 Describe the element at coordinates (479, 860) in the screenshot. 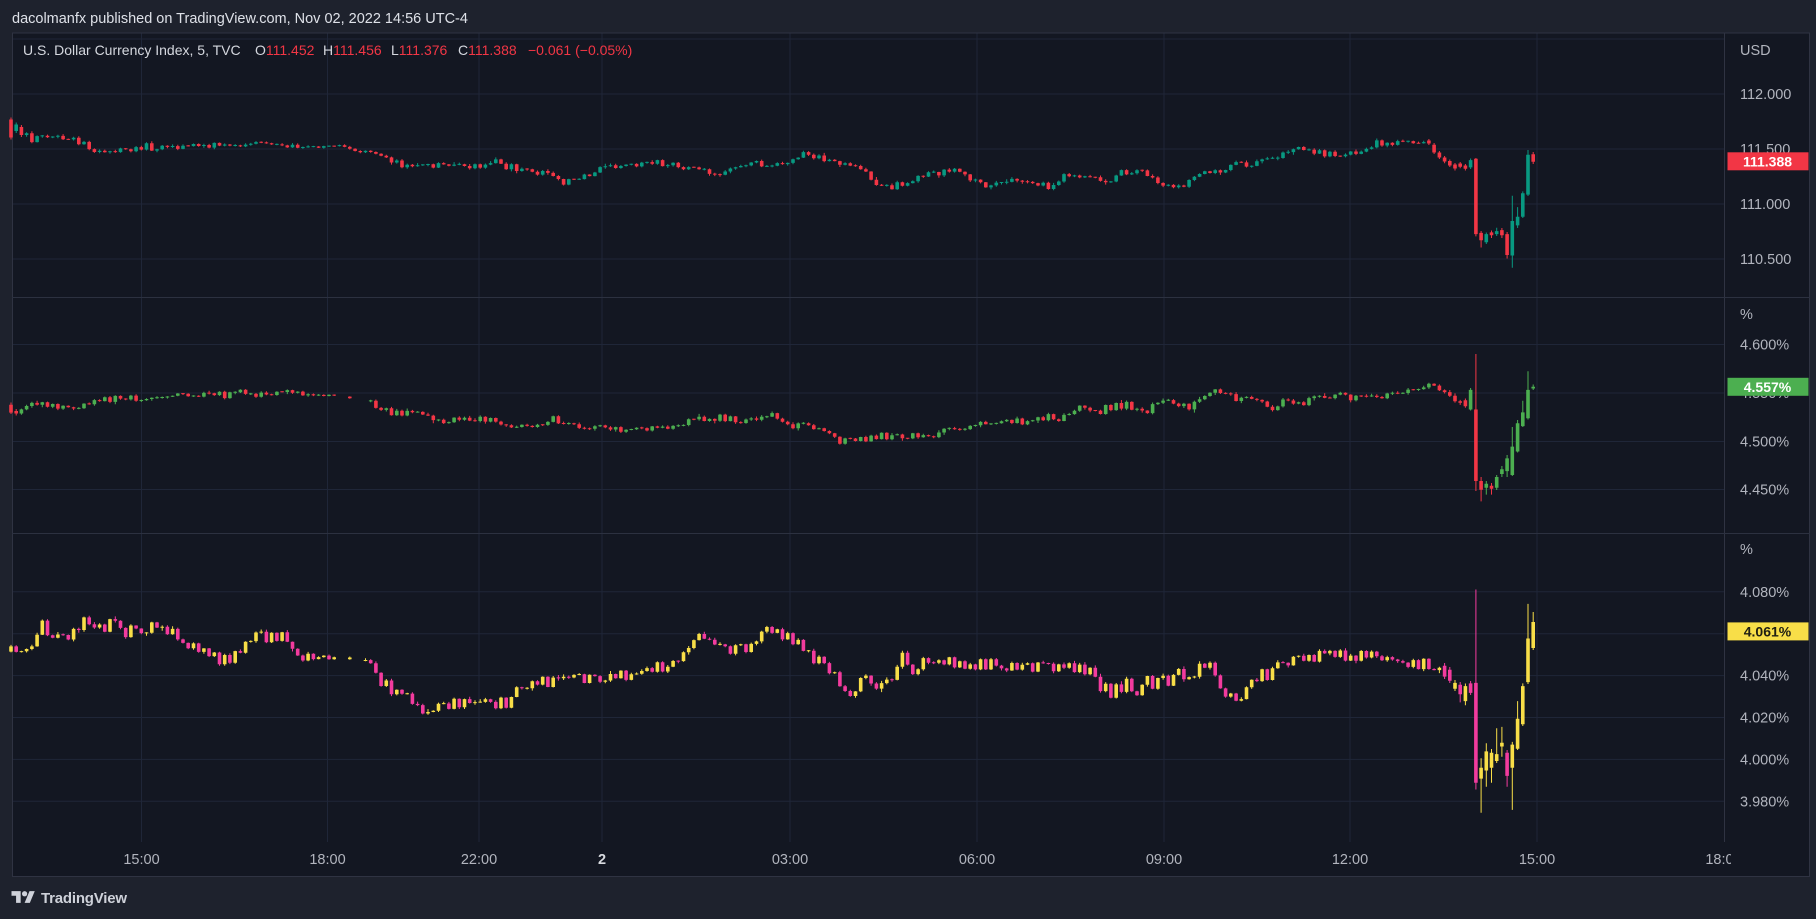

I see `svg-text: 22:00` at that location.